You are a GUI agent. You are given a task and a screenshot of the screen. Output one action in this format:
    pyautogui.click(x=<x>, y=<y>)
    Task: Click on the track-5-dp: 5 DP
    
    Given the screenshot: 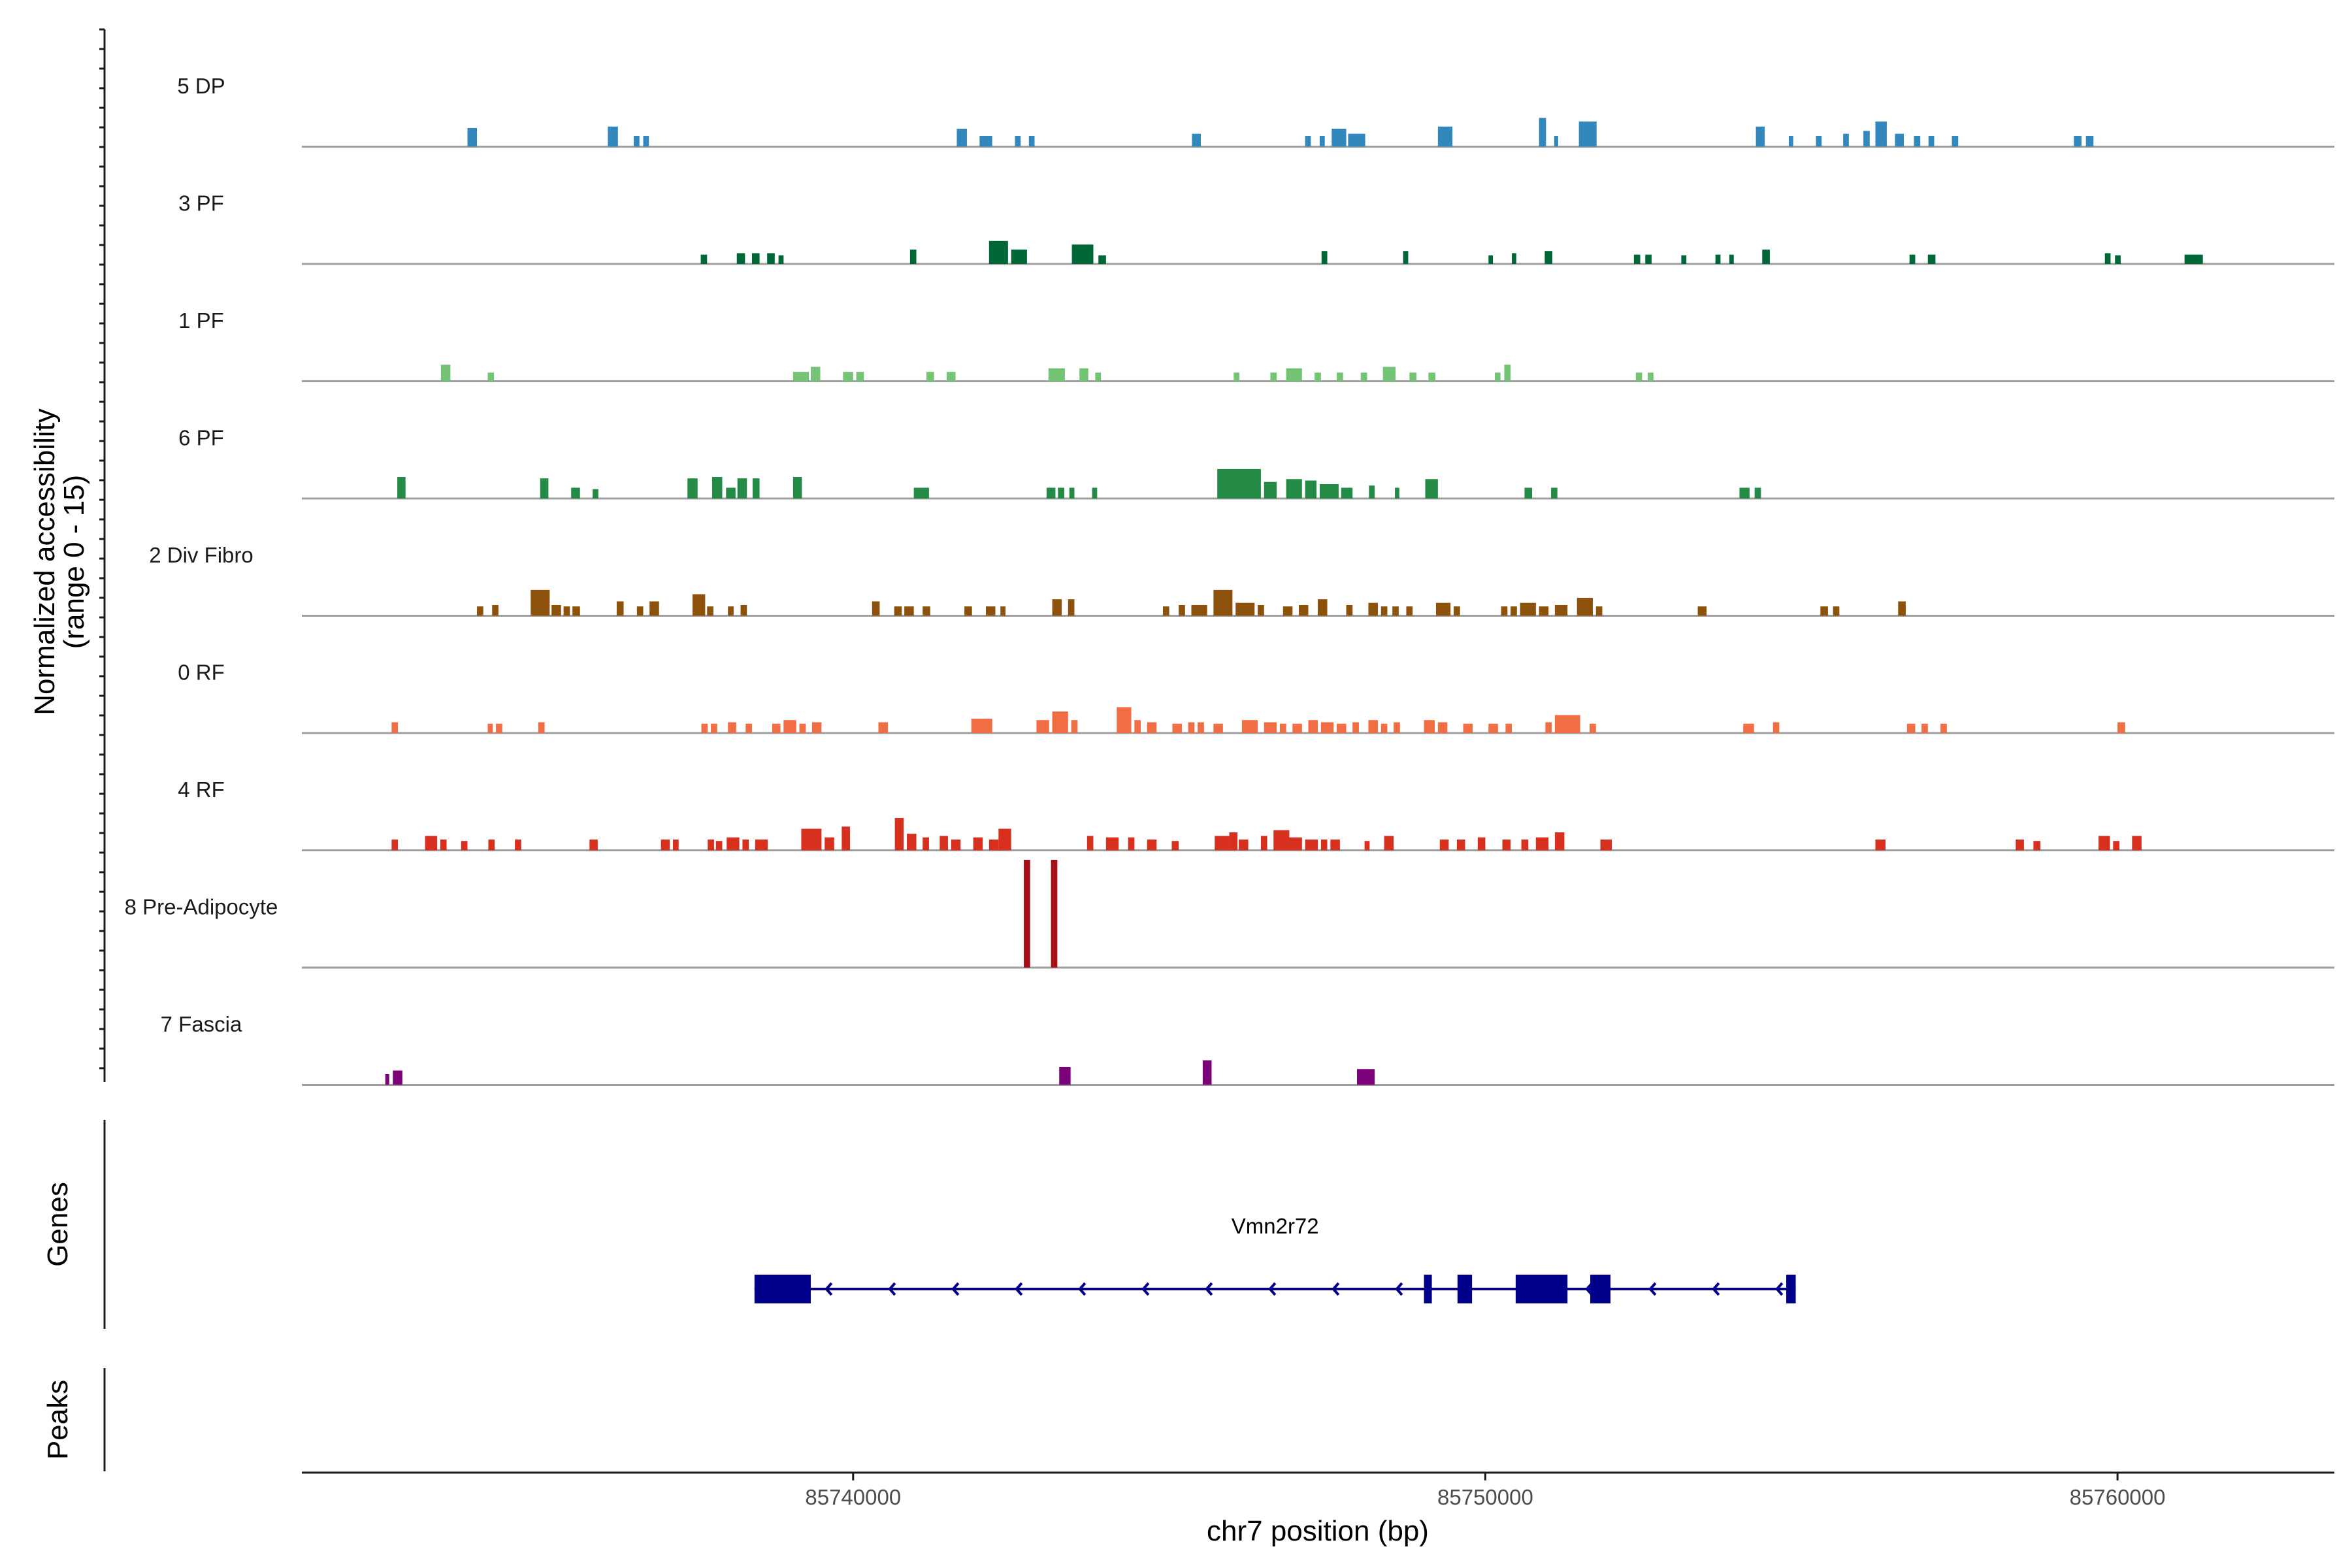 What is the action you would take?
    pyautogui.click(x=1255, y=111)
    